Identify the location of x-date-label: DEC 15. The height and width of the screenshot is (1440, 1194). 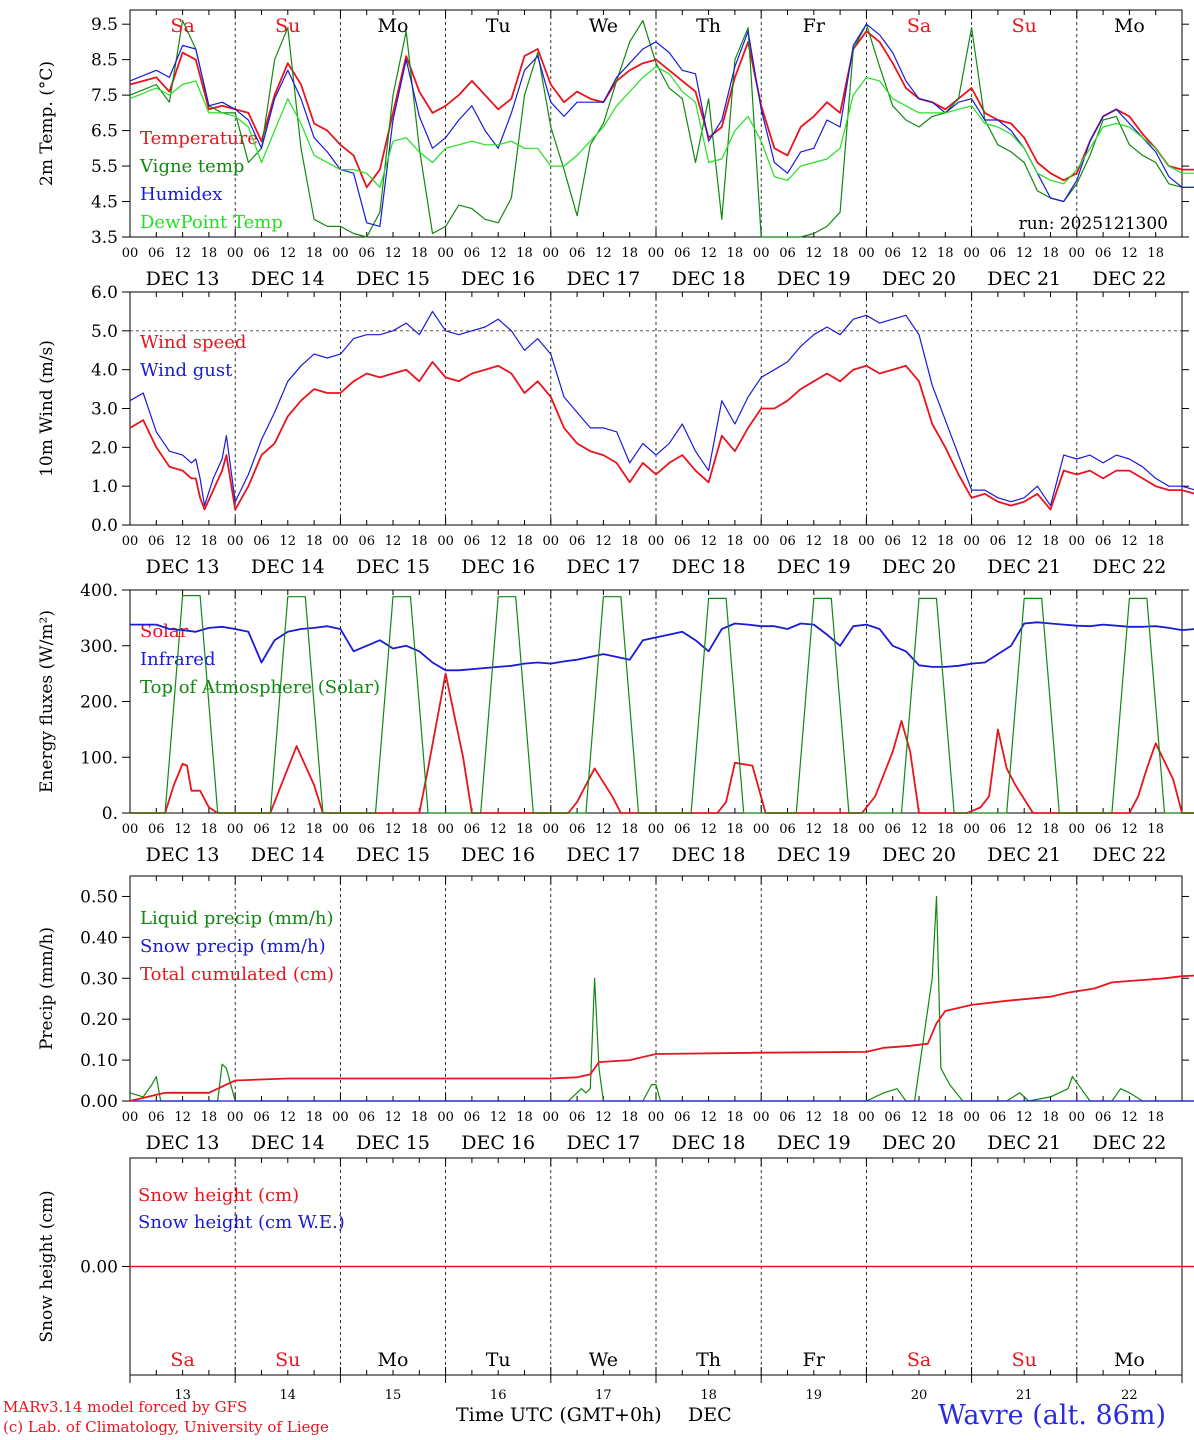
(393, 1143).